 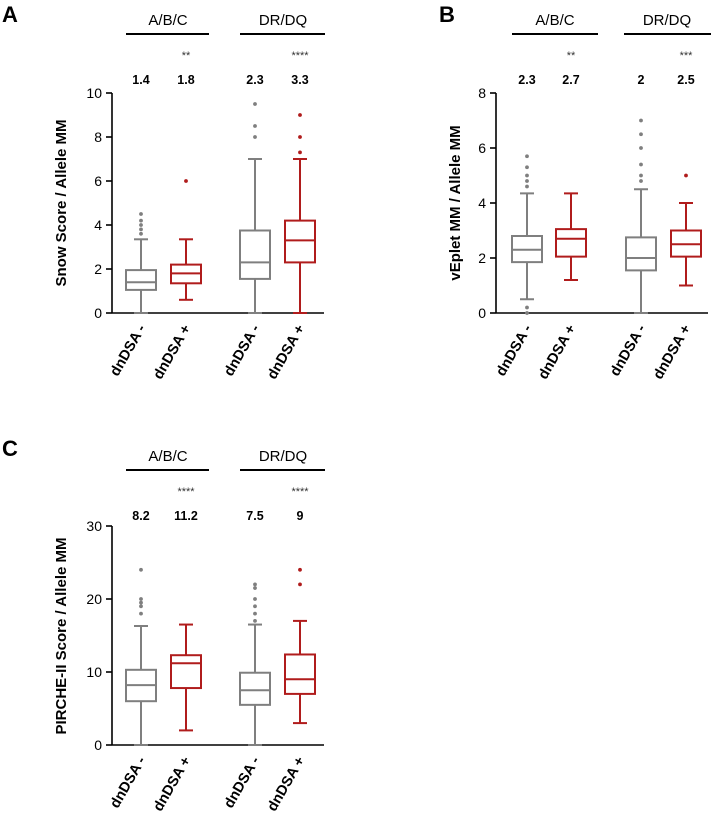 I want to click on y-tick-label: 8, so click(x=98, y=137).